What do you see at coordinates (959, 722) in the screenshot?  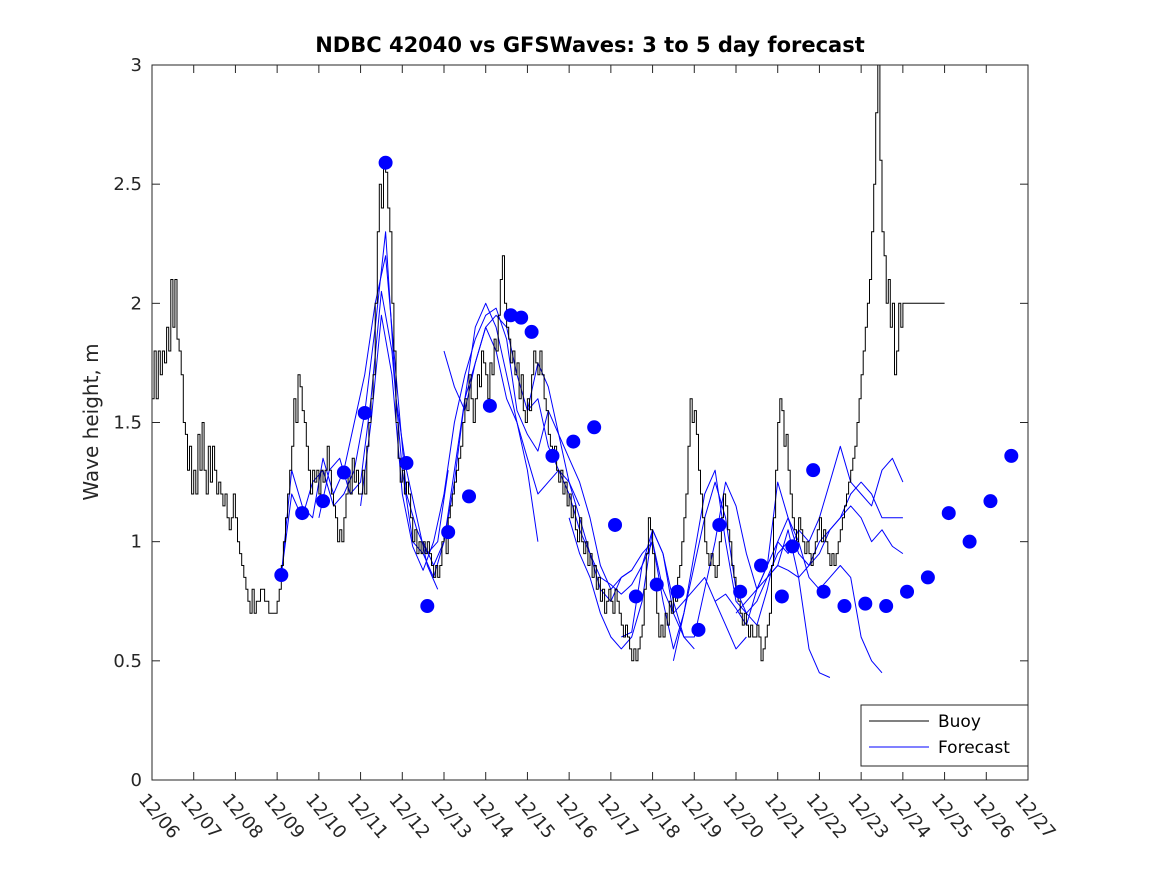 I see `legend-buoy-label: Buoy` at bounding box center [959, 722].